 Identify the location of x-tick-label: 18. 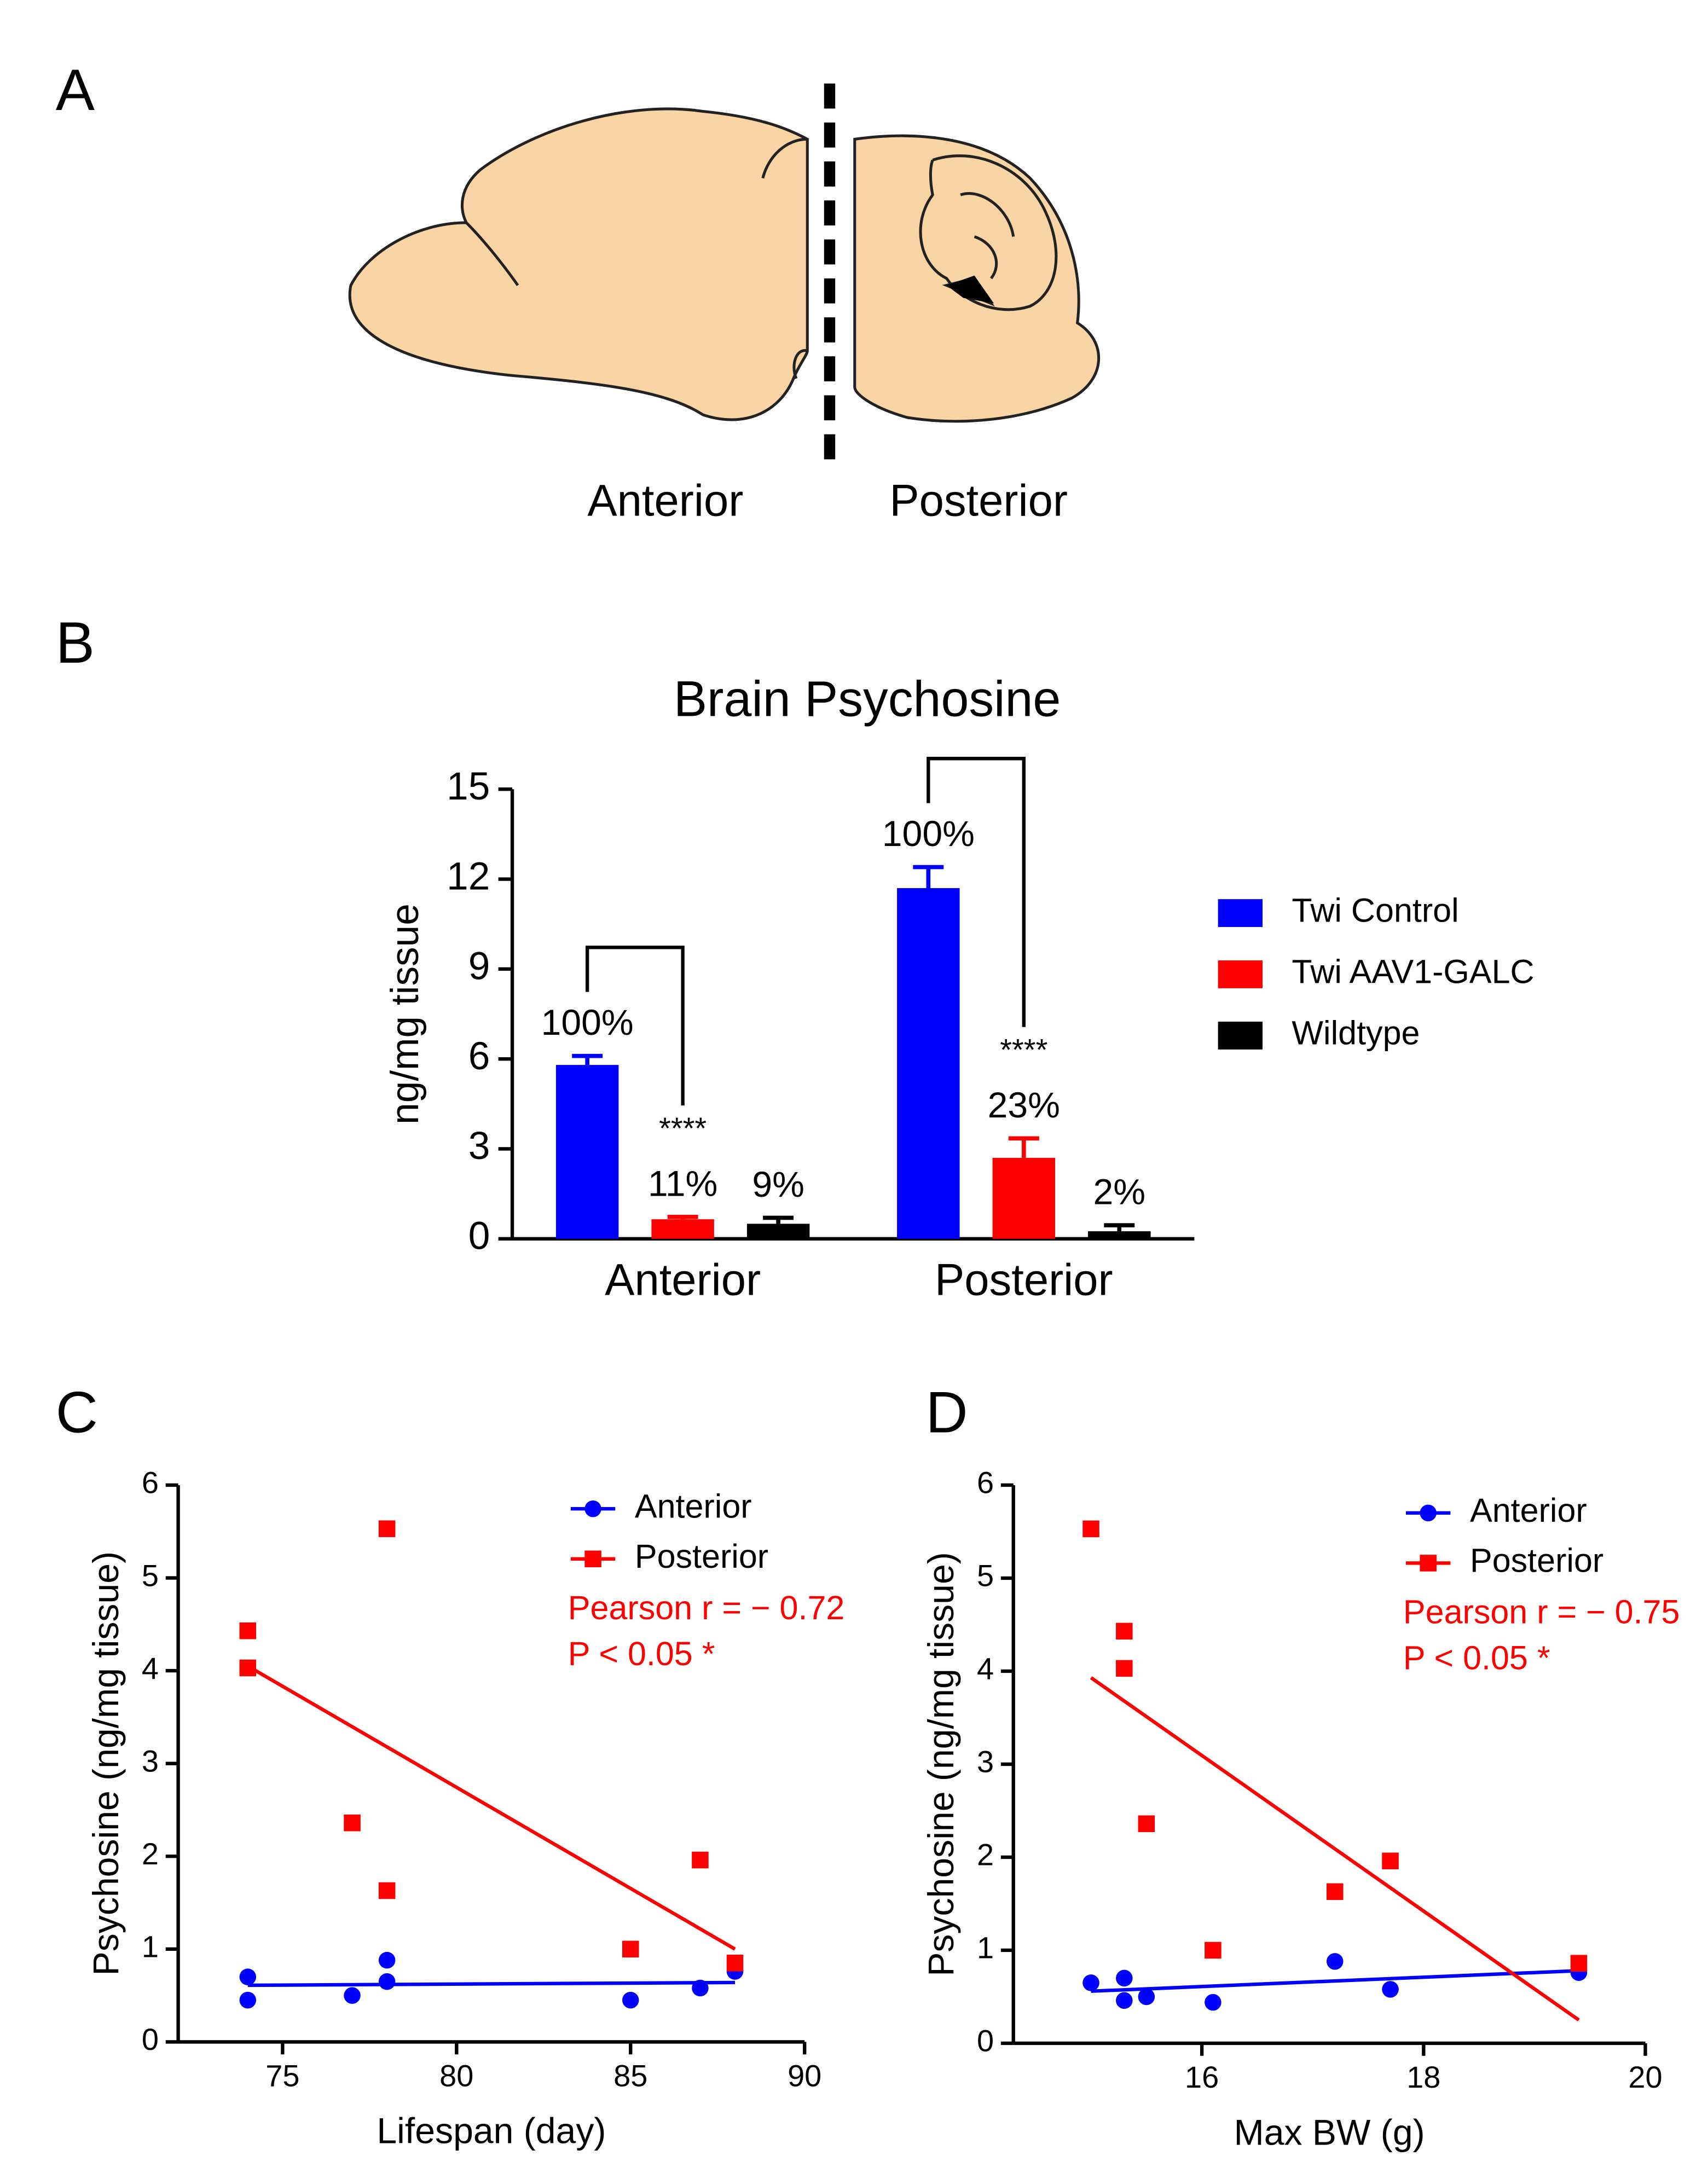
(1423, 2077).